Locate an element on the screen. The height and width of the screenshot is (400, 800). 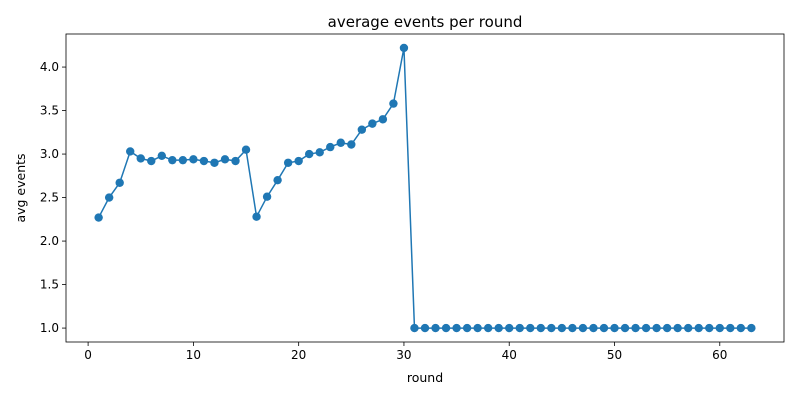
x-tick-label: 60 is located at coordinates (719, 355).